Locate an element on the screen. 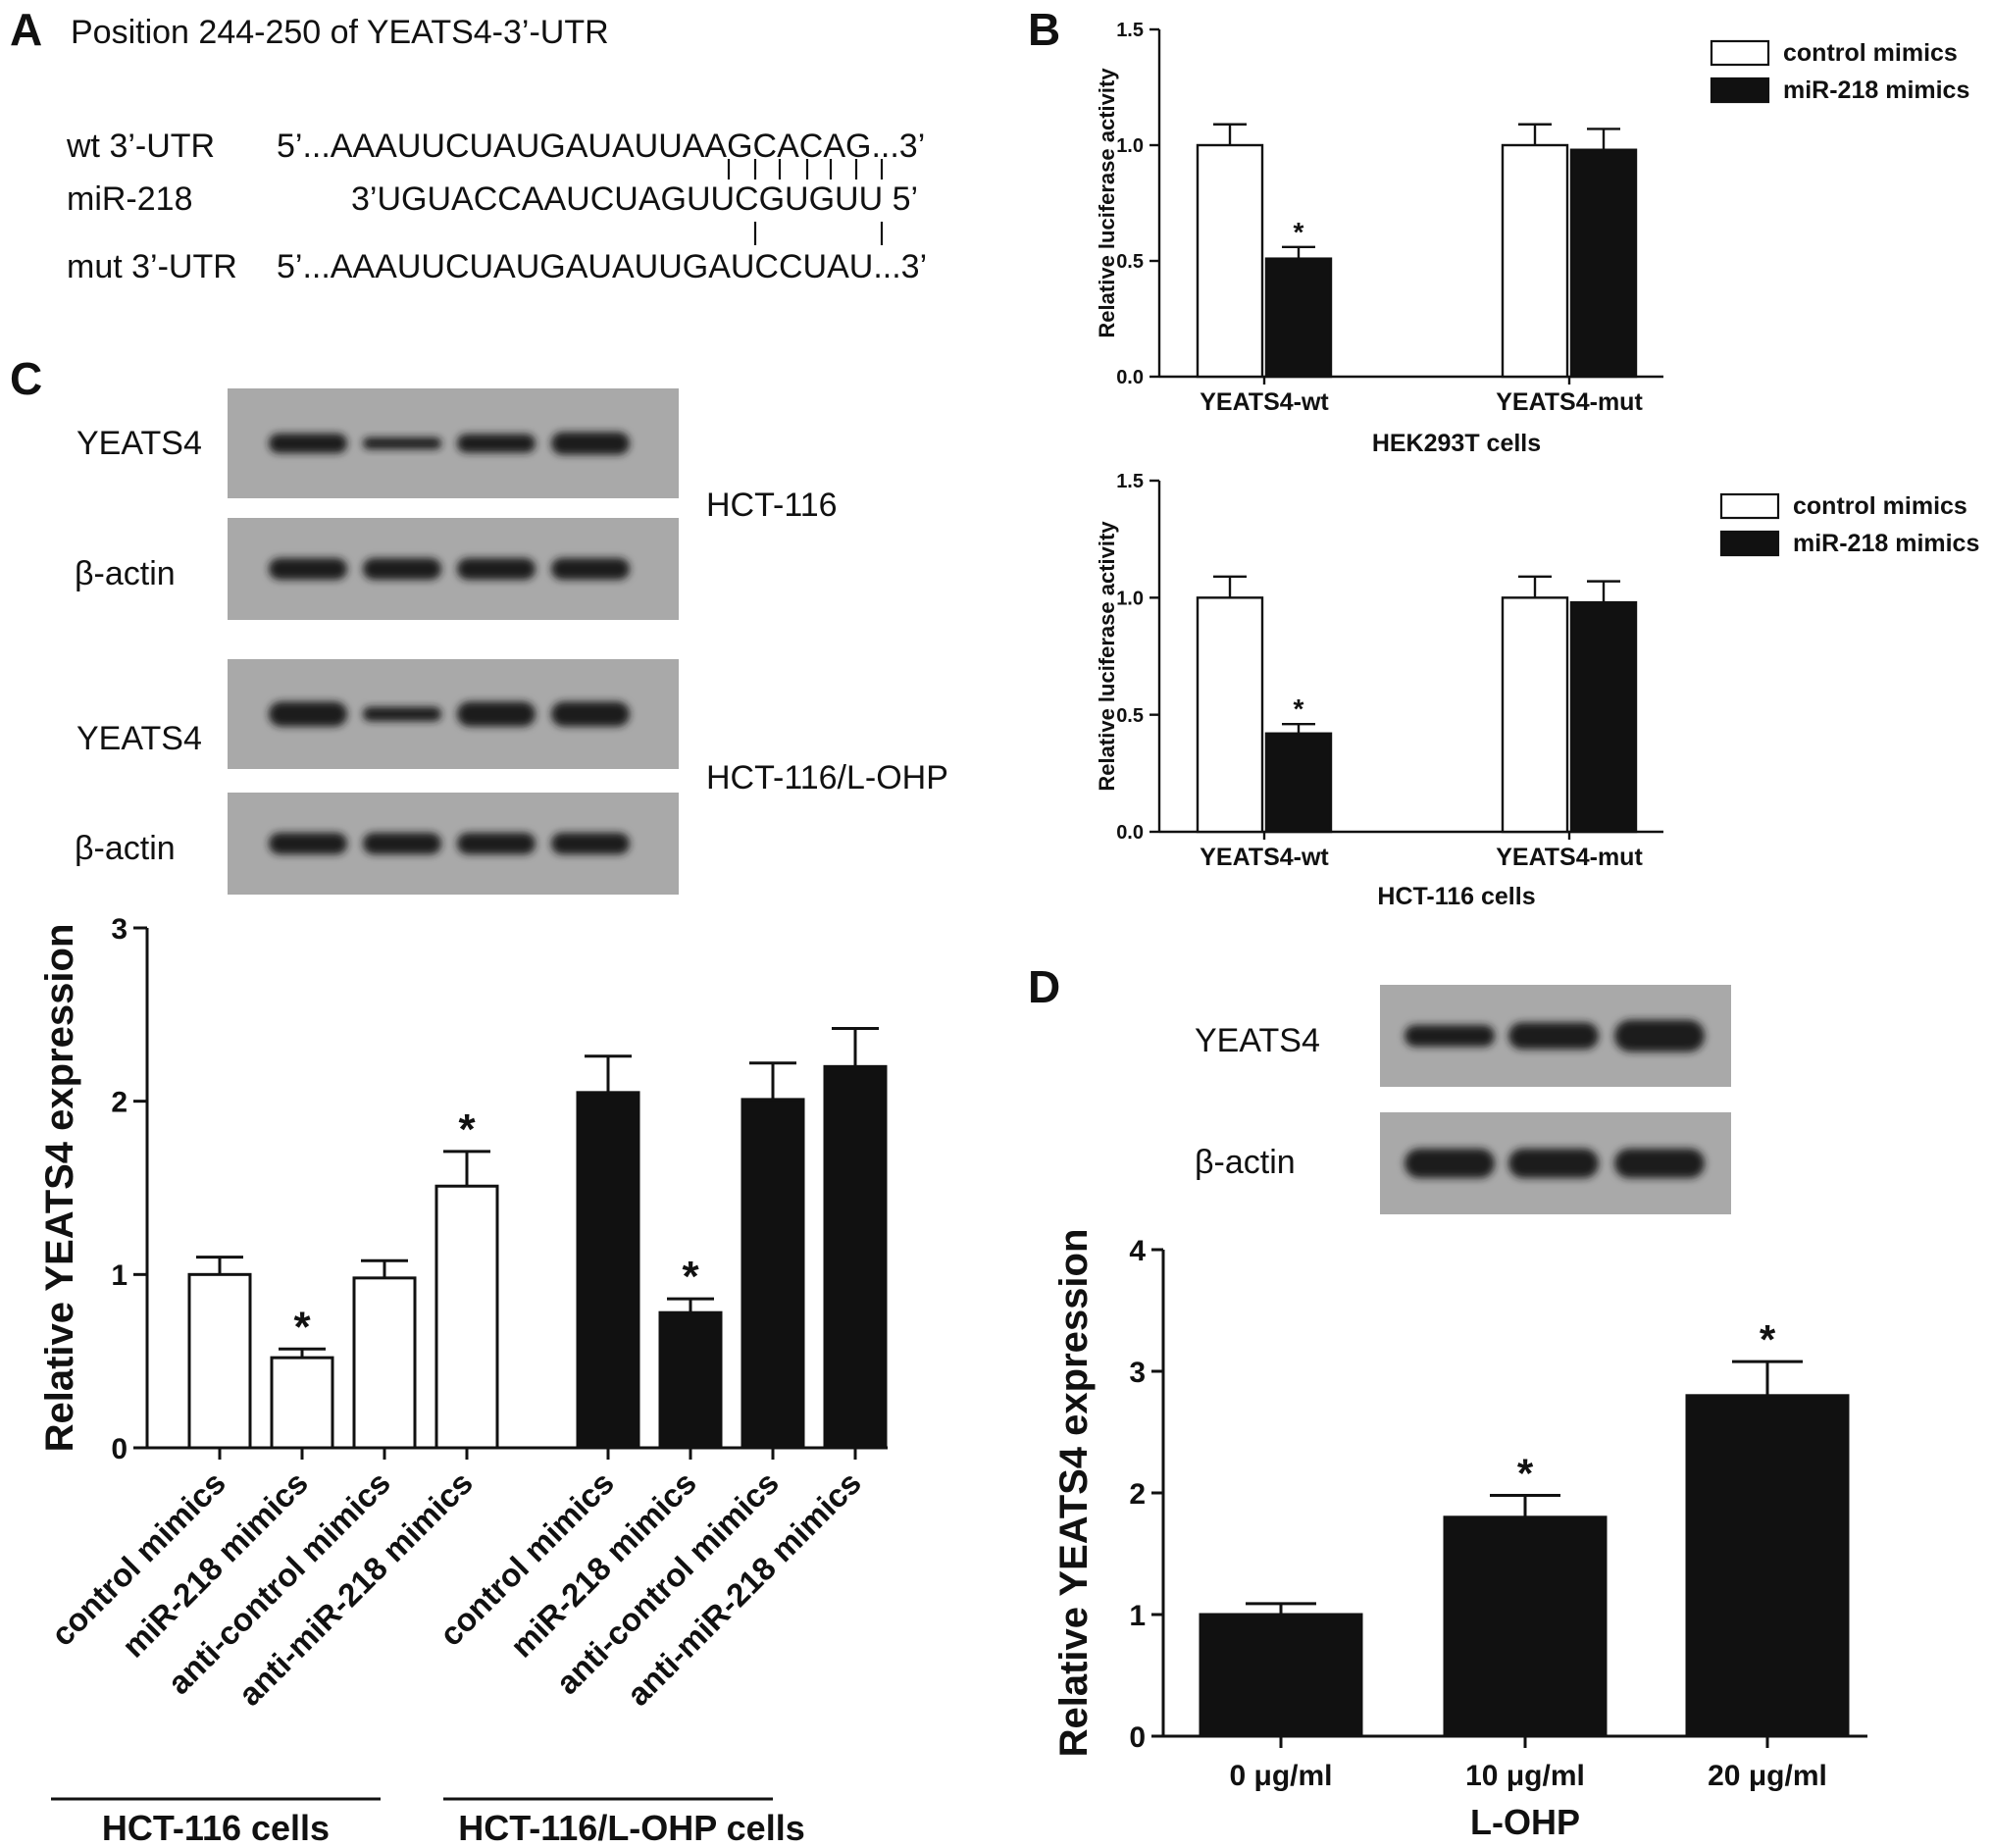 The width and height of the screenshot is (1992, 1848). panel-c-bands is located at coordinates (449, 643).